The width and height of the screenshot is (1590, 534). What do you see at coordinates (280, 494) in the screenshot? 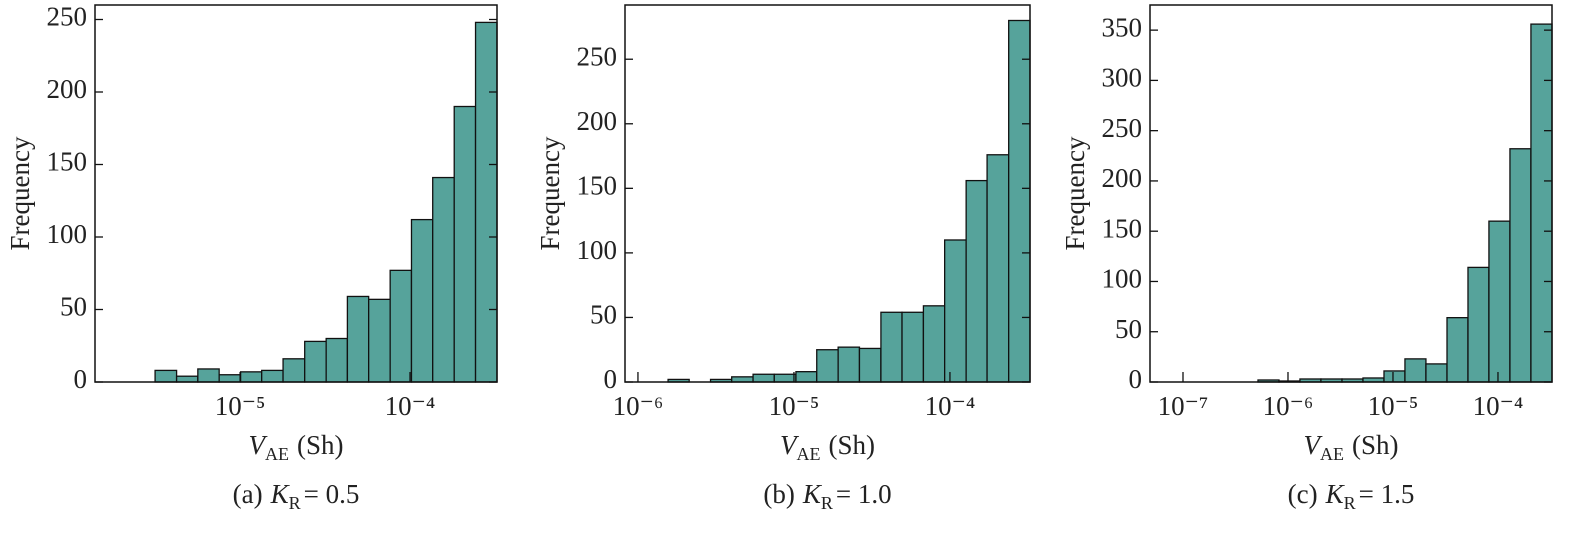
I see `caption-symbol: K` at bounding box center [280, 494].